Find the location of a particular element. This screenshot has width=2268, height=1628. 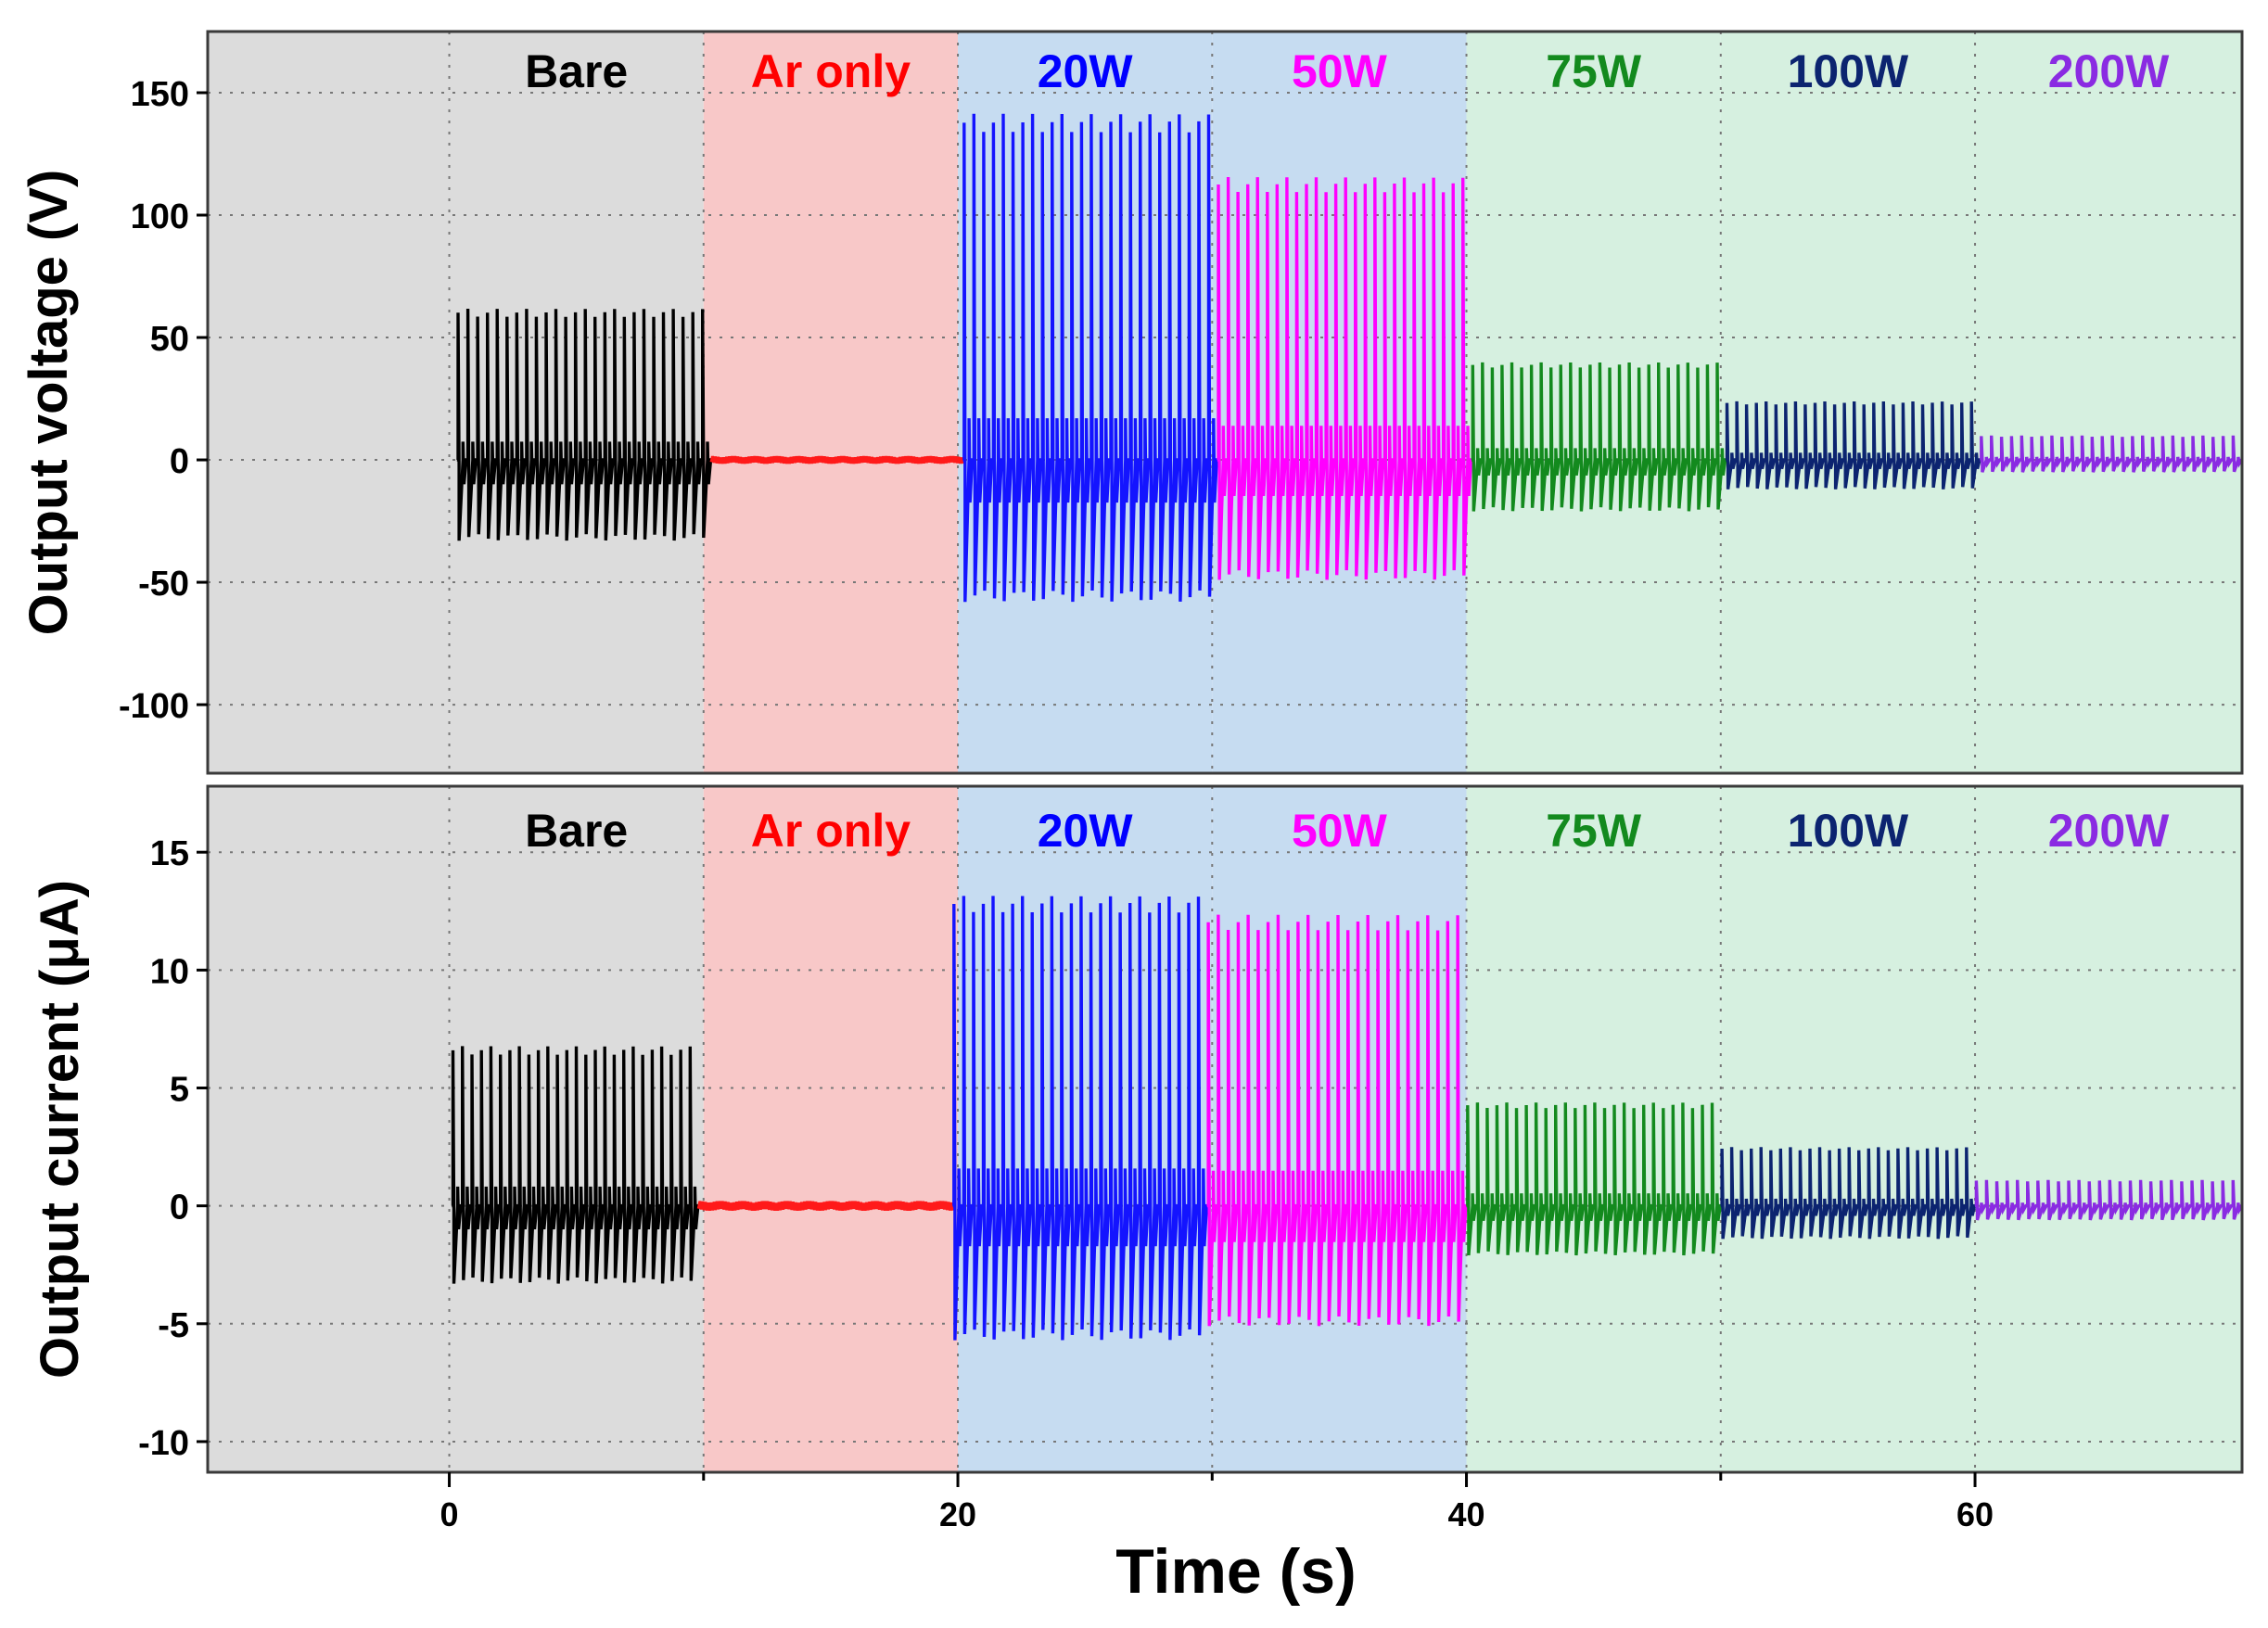

y-tick-label-current-4: -5 is located at coordinates (173, 1325).